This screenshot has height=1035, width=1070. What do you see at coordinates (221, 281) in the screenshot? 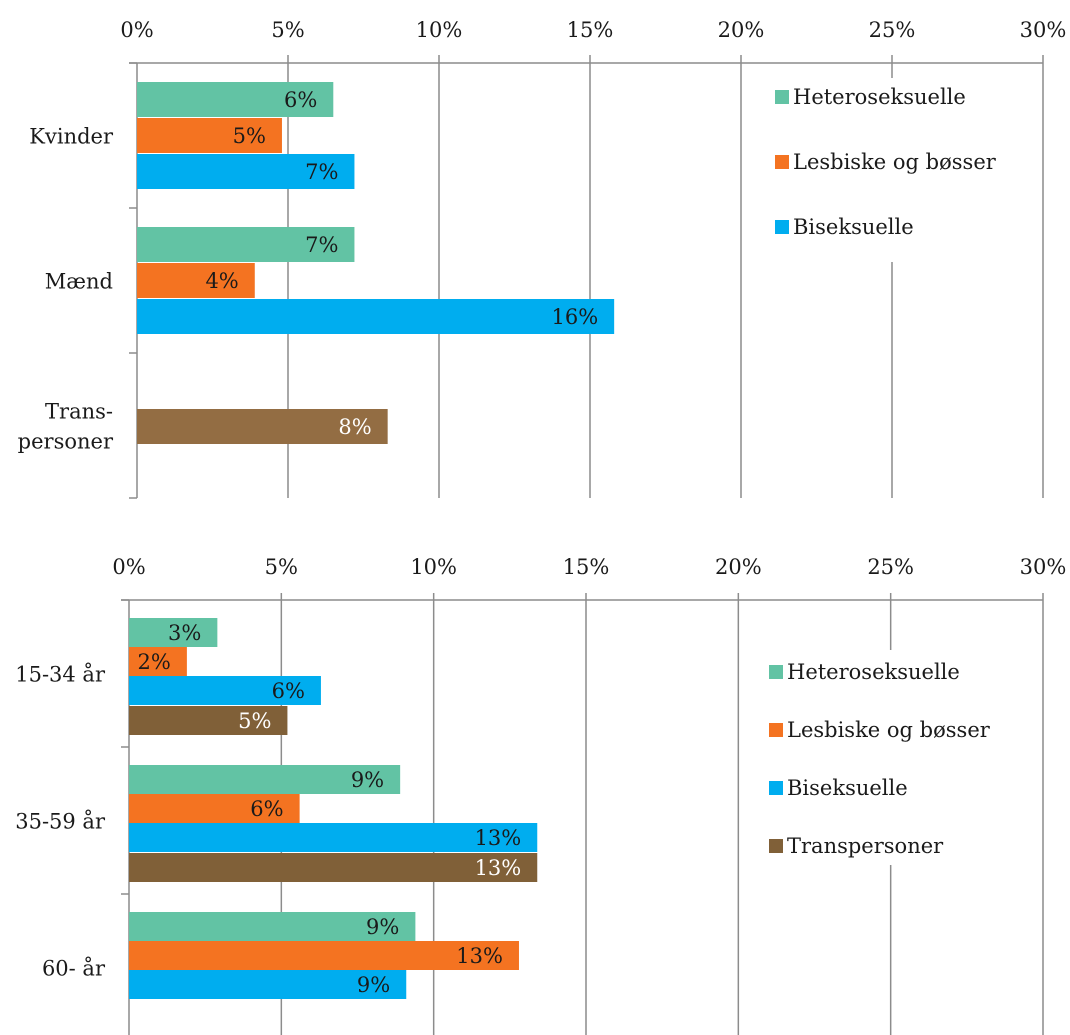
I see `data-label: 4%` at bounding box center [221, 281].